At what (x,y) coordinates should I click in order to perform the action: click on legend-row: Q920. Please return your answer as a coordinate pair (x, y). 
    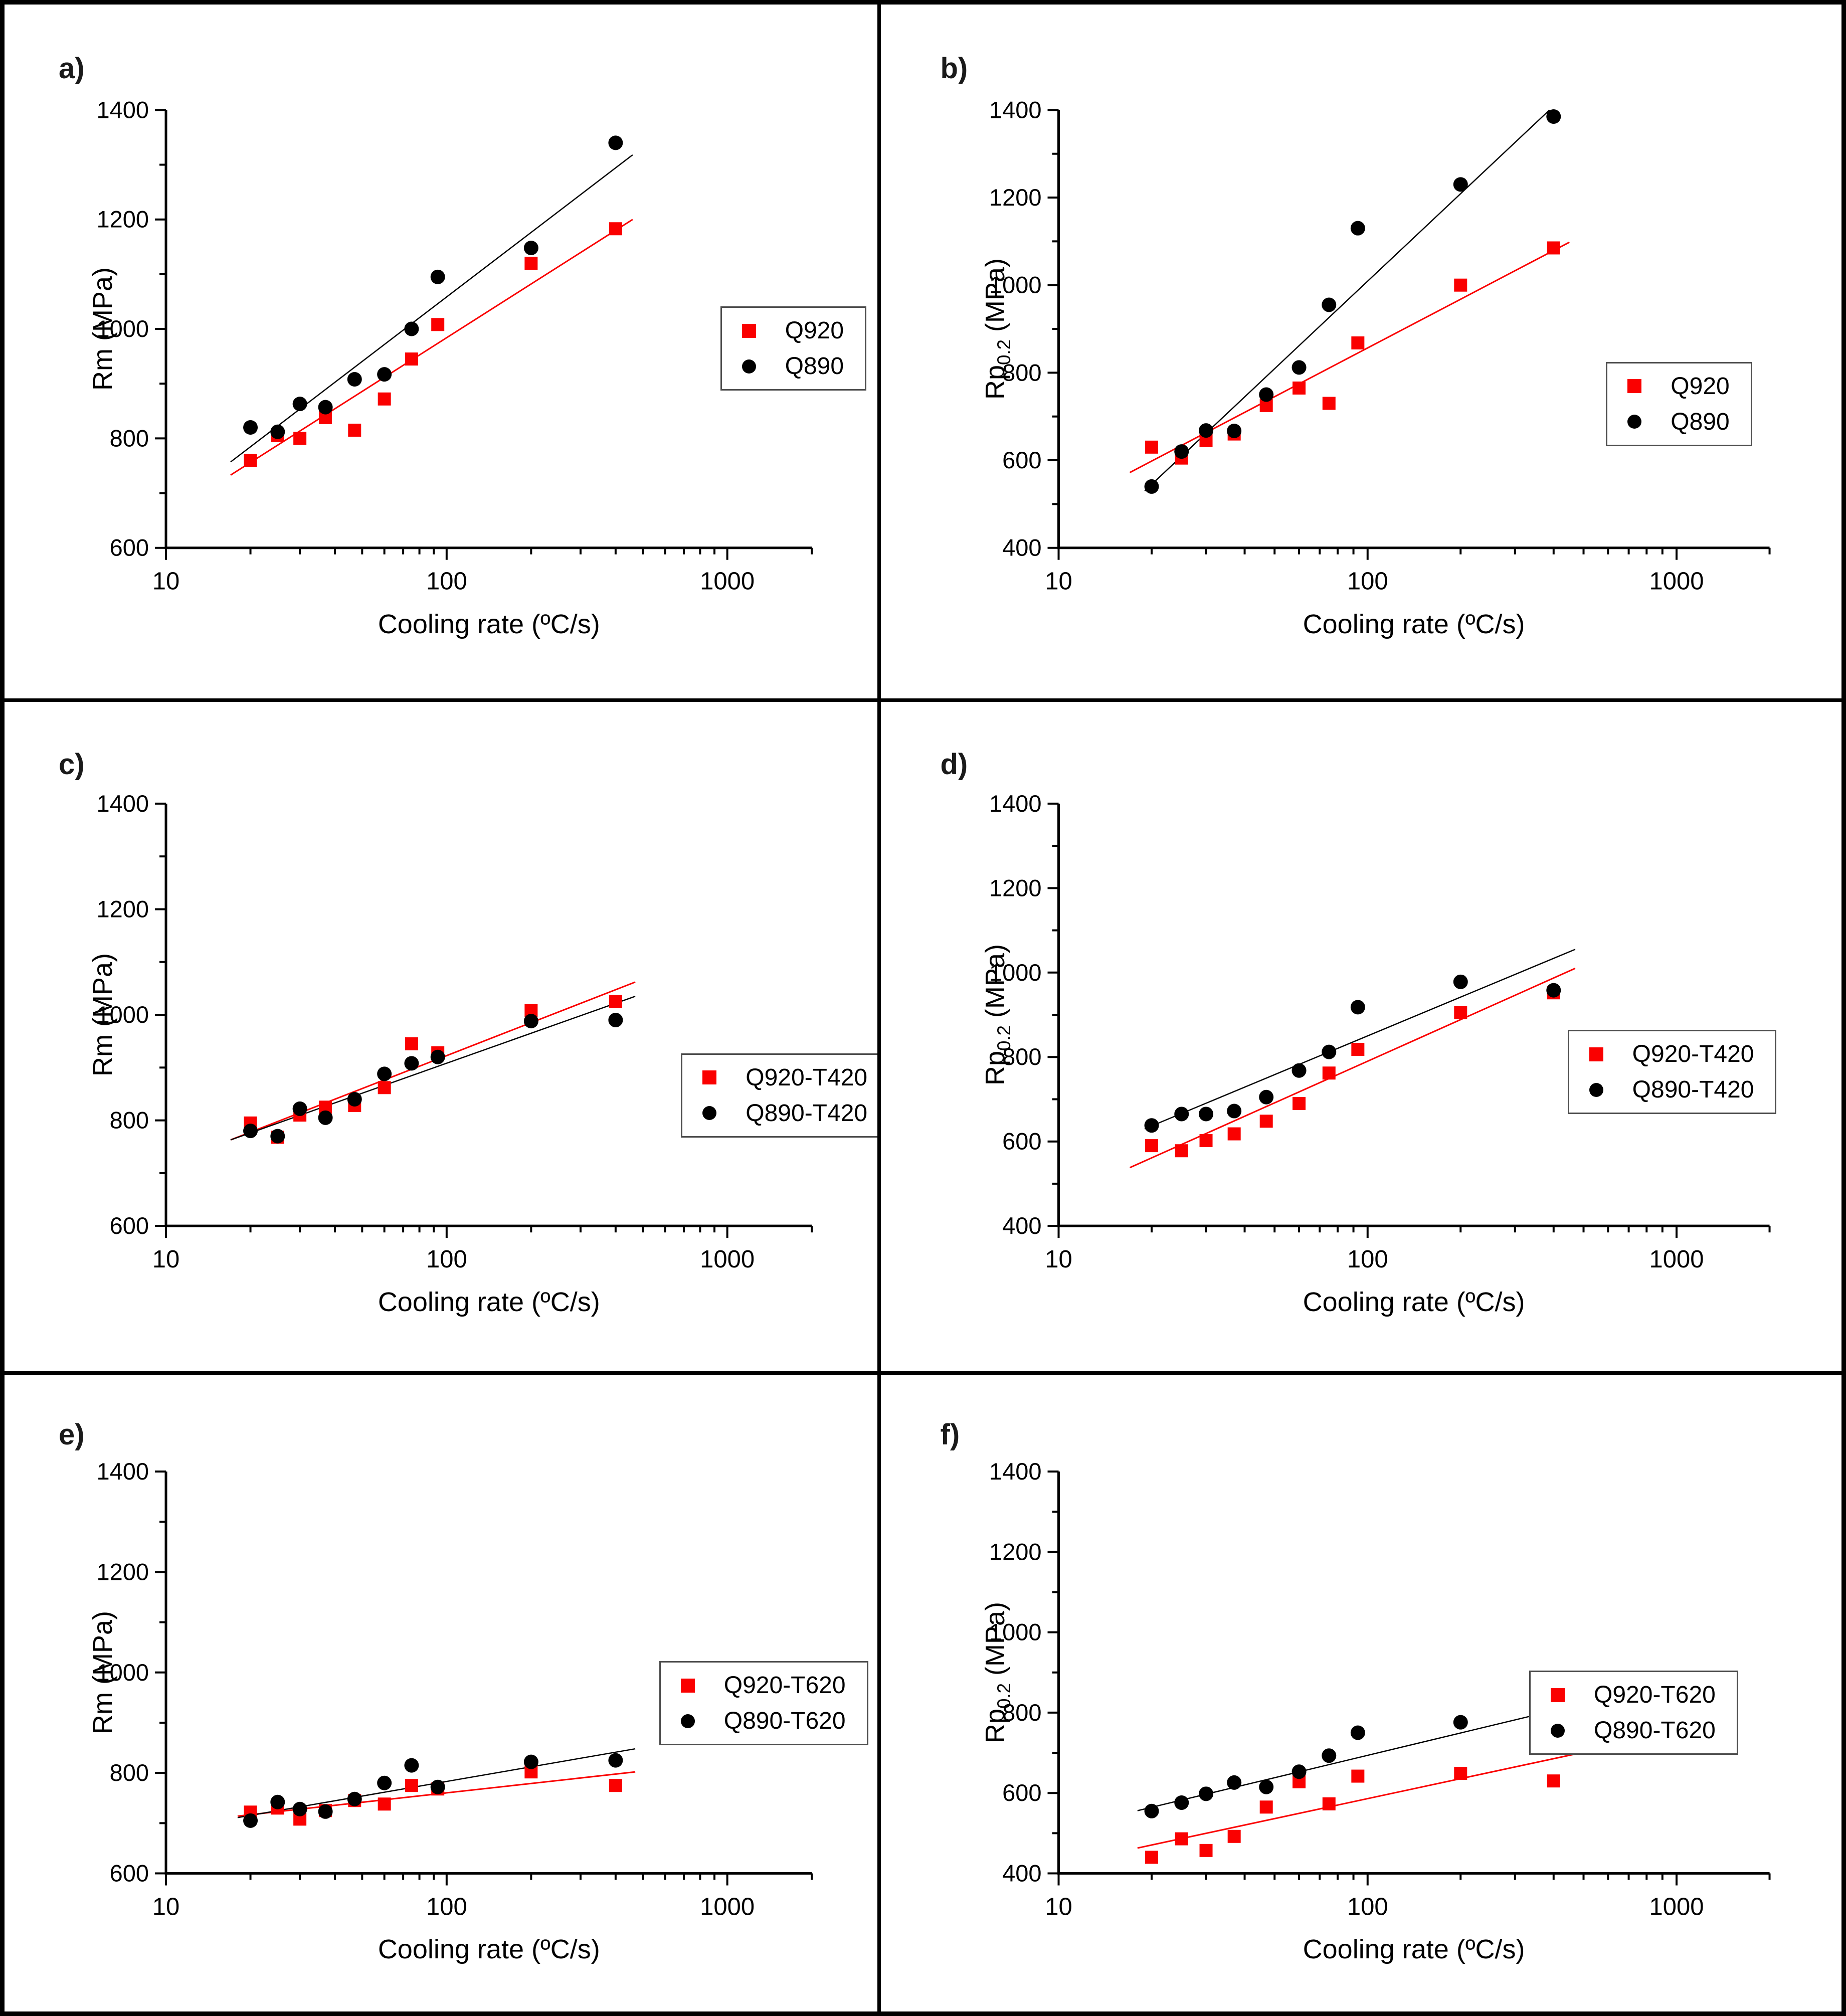
    Looking at the image, I should click on (1678, 386).